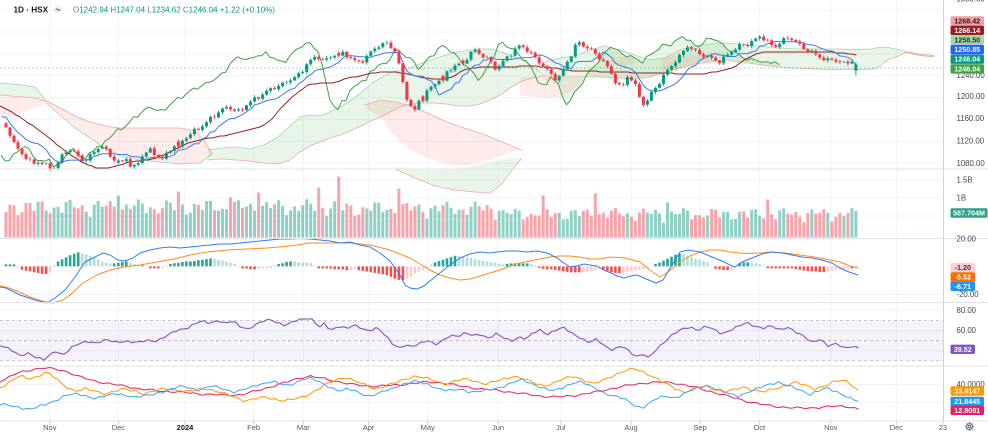  What do you see at coordinates (965, 180) in the screenshot?
I see `svg-text: 1.5B` at bounding box center [965, 180].